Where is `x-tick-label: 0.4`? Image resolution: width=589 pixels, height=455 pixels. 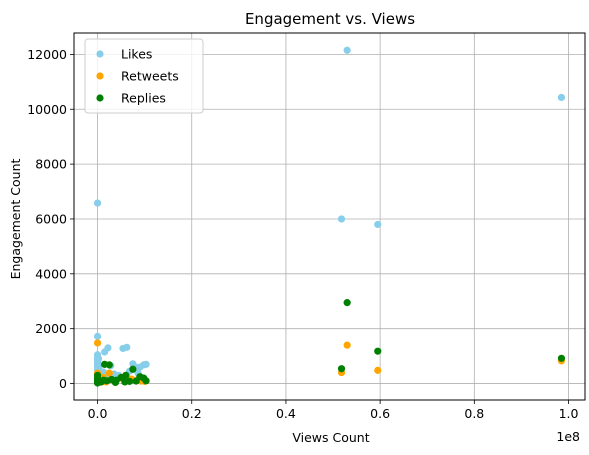
x-tick-label: 0.4 is located at coordinates (286, 413).